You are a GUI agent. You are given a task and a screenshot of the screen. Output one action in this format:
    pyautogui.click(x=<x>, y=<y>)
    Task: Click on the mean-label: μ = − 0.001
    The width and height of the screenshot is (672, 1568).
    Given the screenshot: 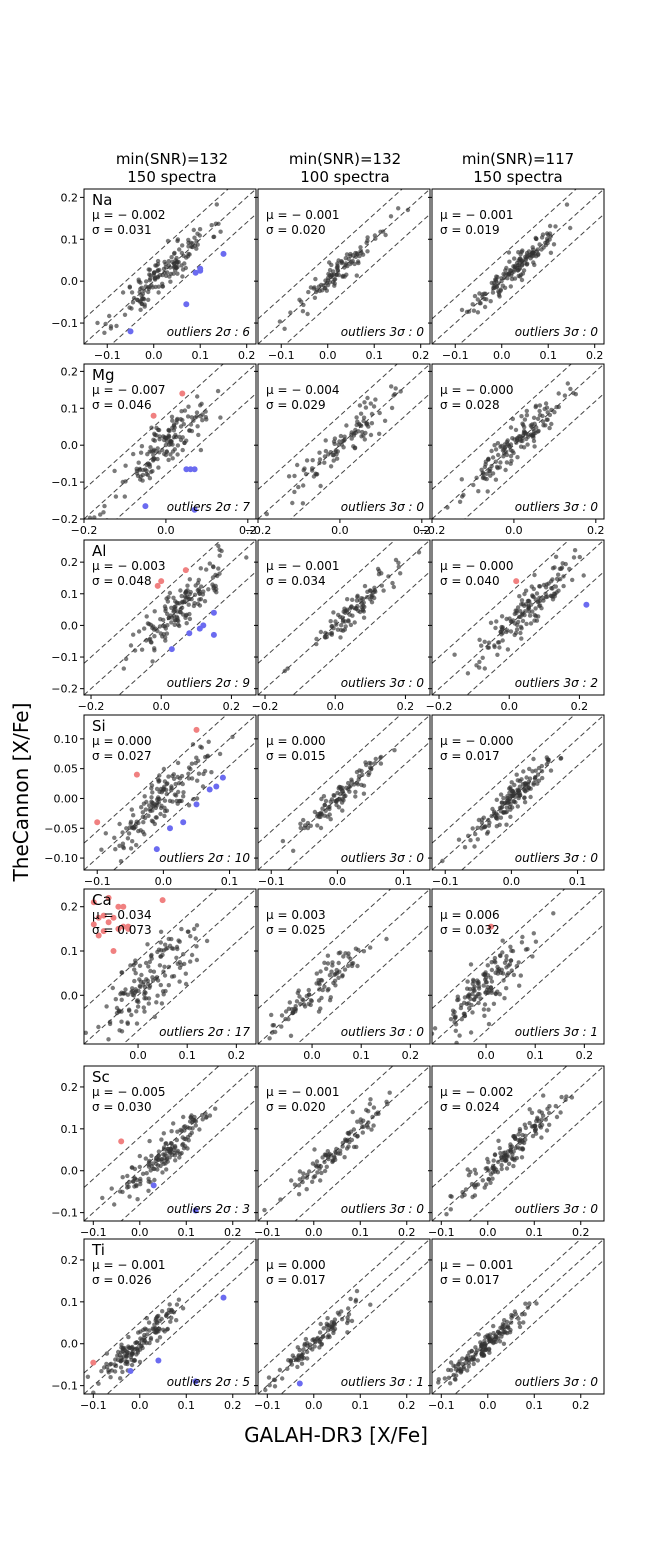 What is the action you would take?
    pyautogui.click(x=303, y=215)
    